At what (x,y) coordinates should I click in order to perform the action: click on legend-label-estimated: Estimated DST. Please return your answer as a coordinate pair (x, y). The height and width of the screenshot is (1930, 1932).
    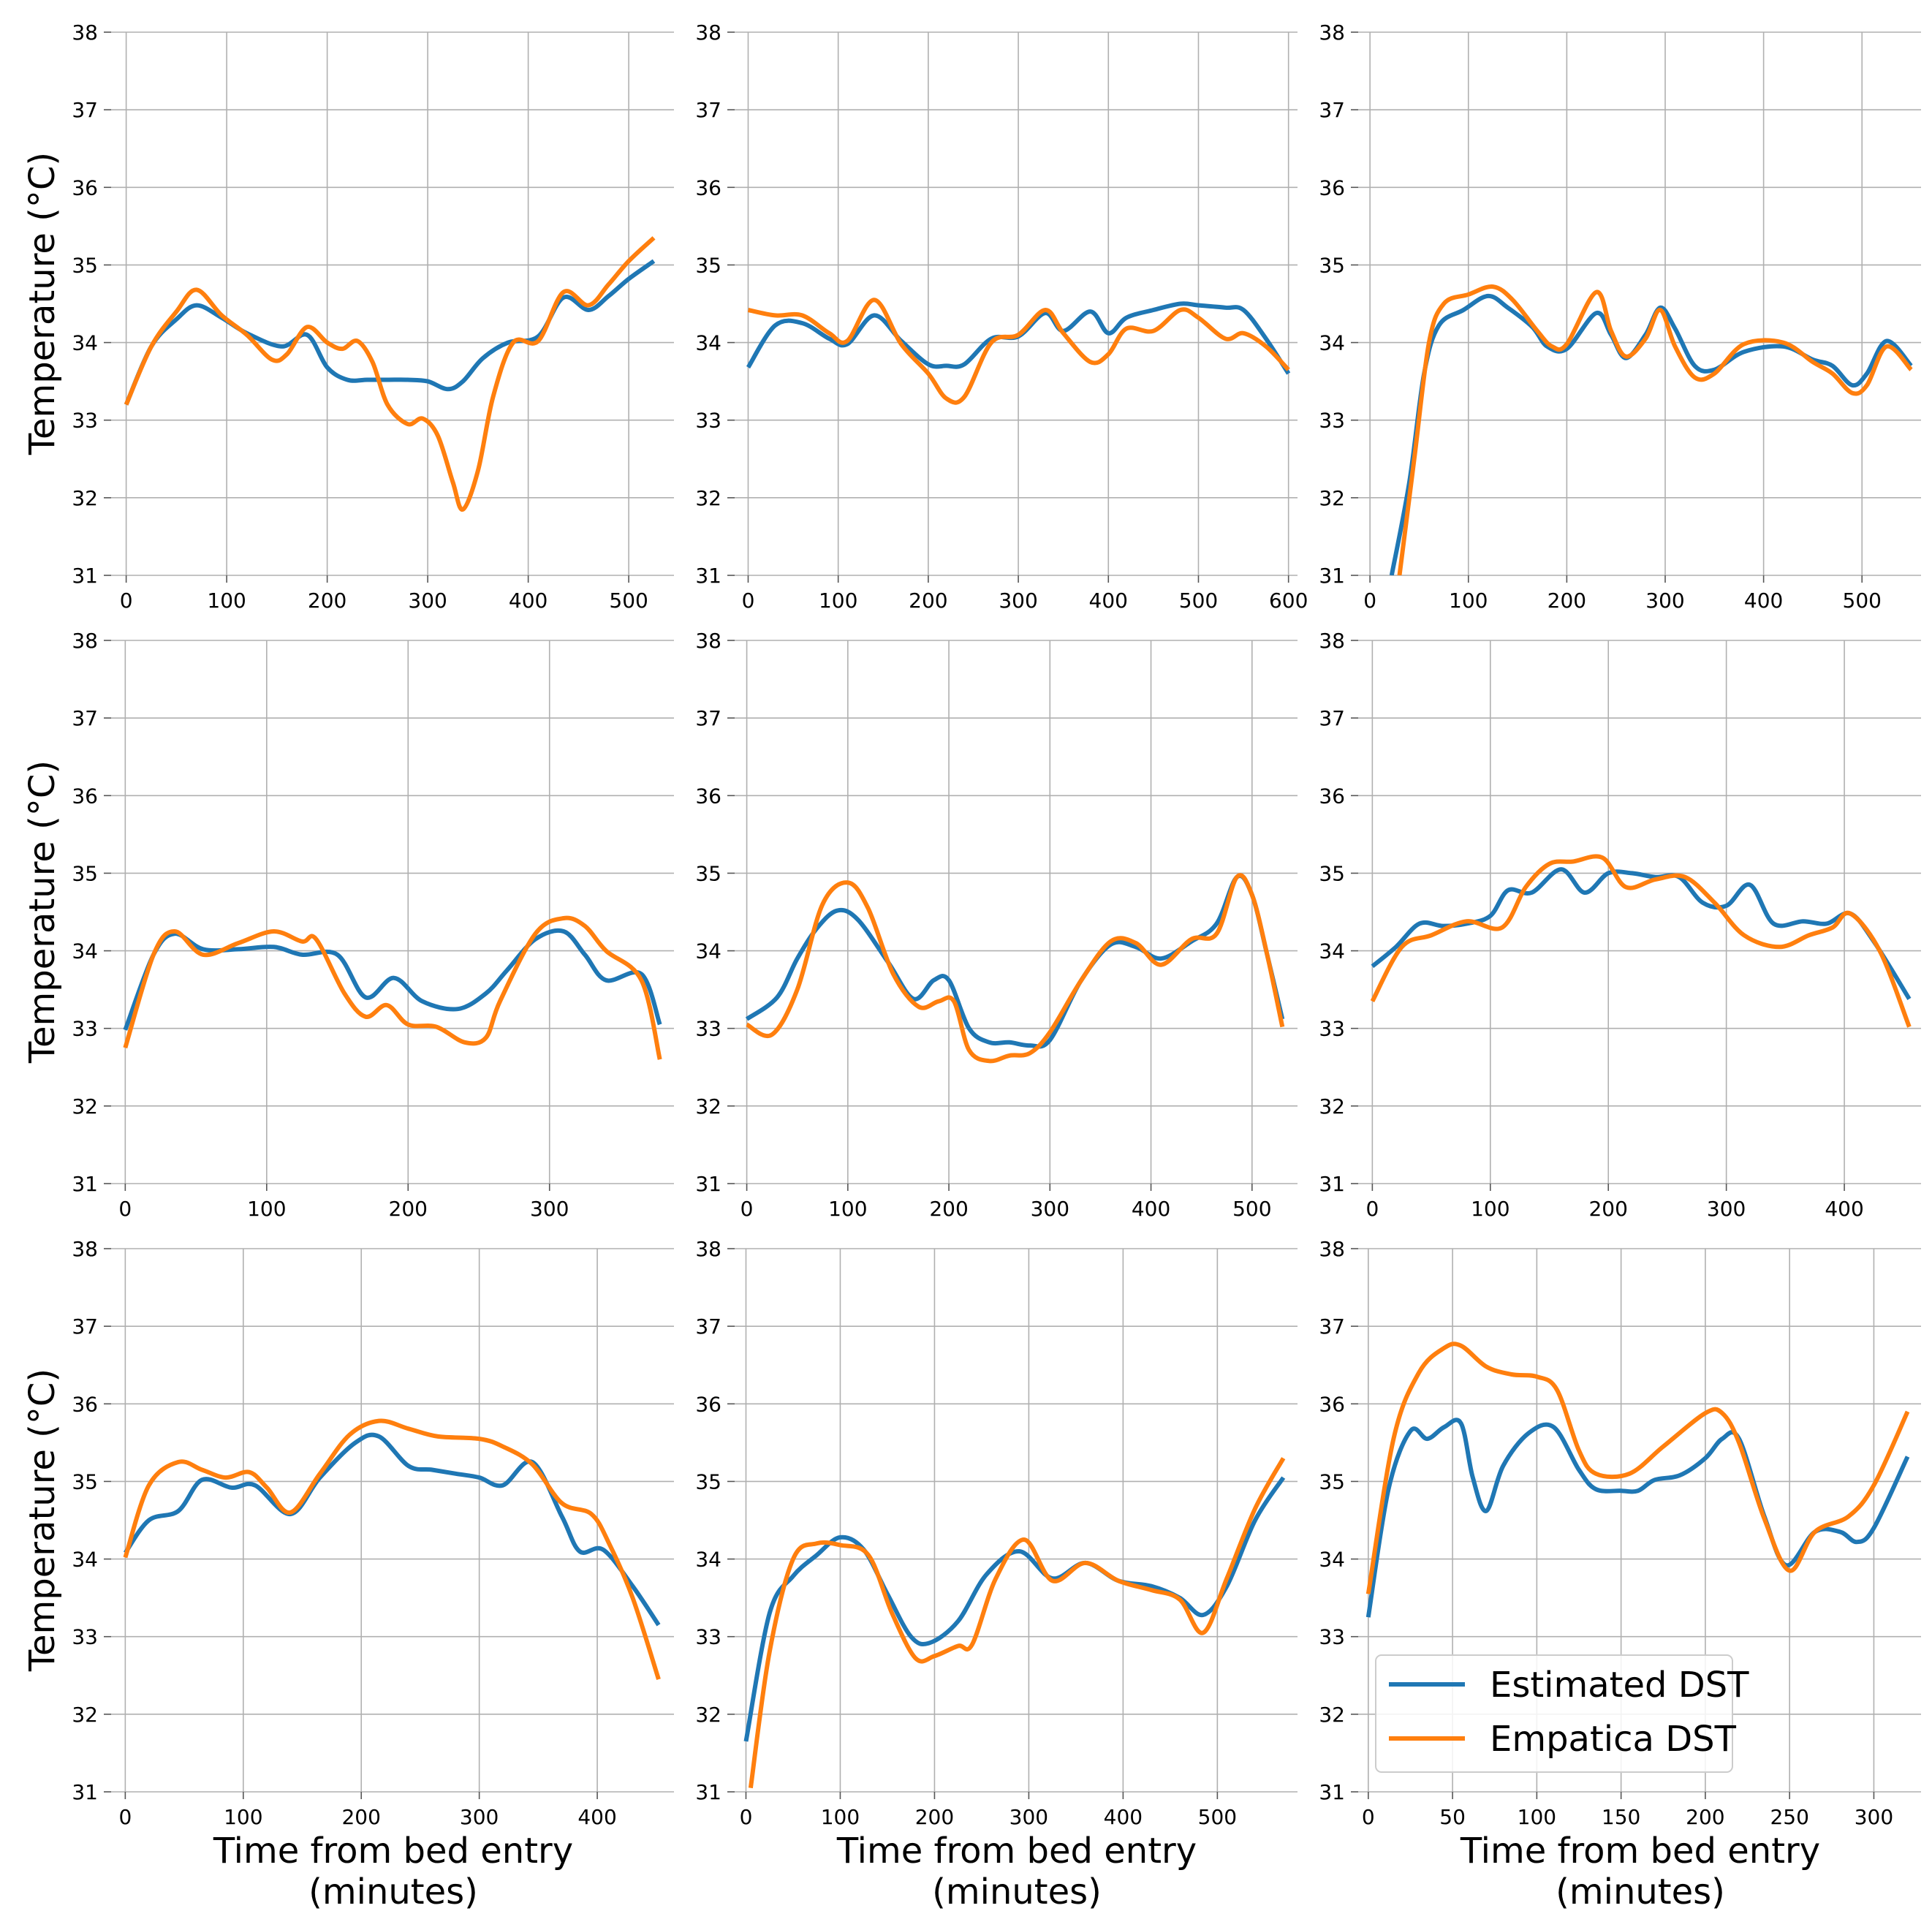
    Looking at the image, I should click on (1619, 1685).